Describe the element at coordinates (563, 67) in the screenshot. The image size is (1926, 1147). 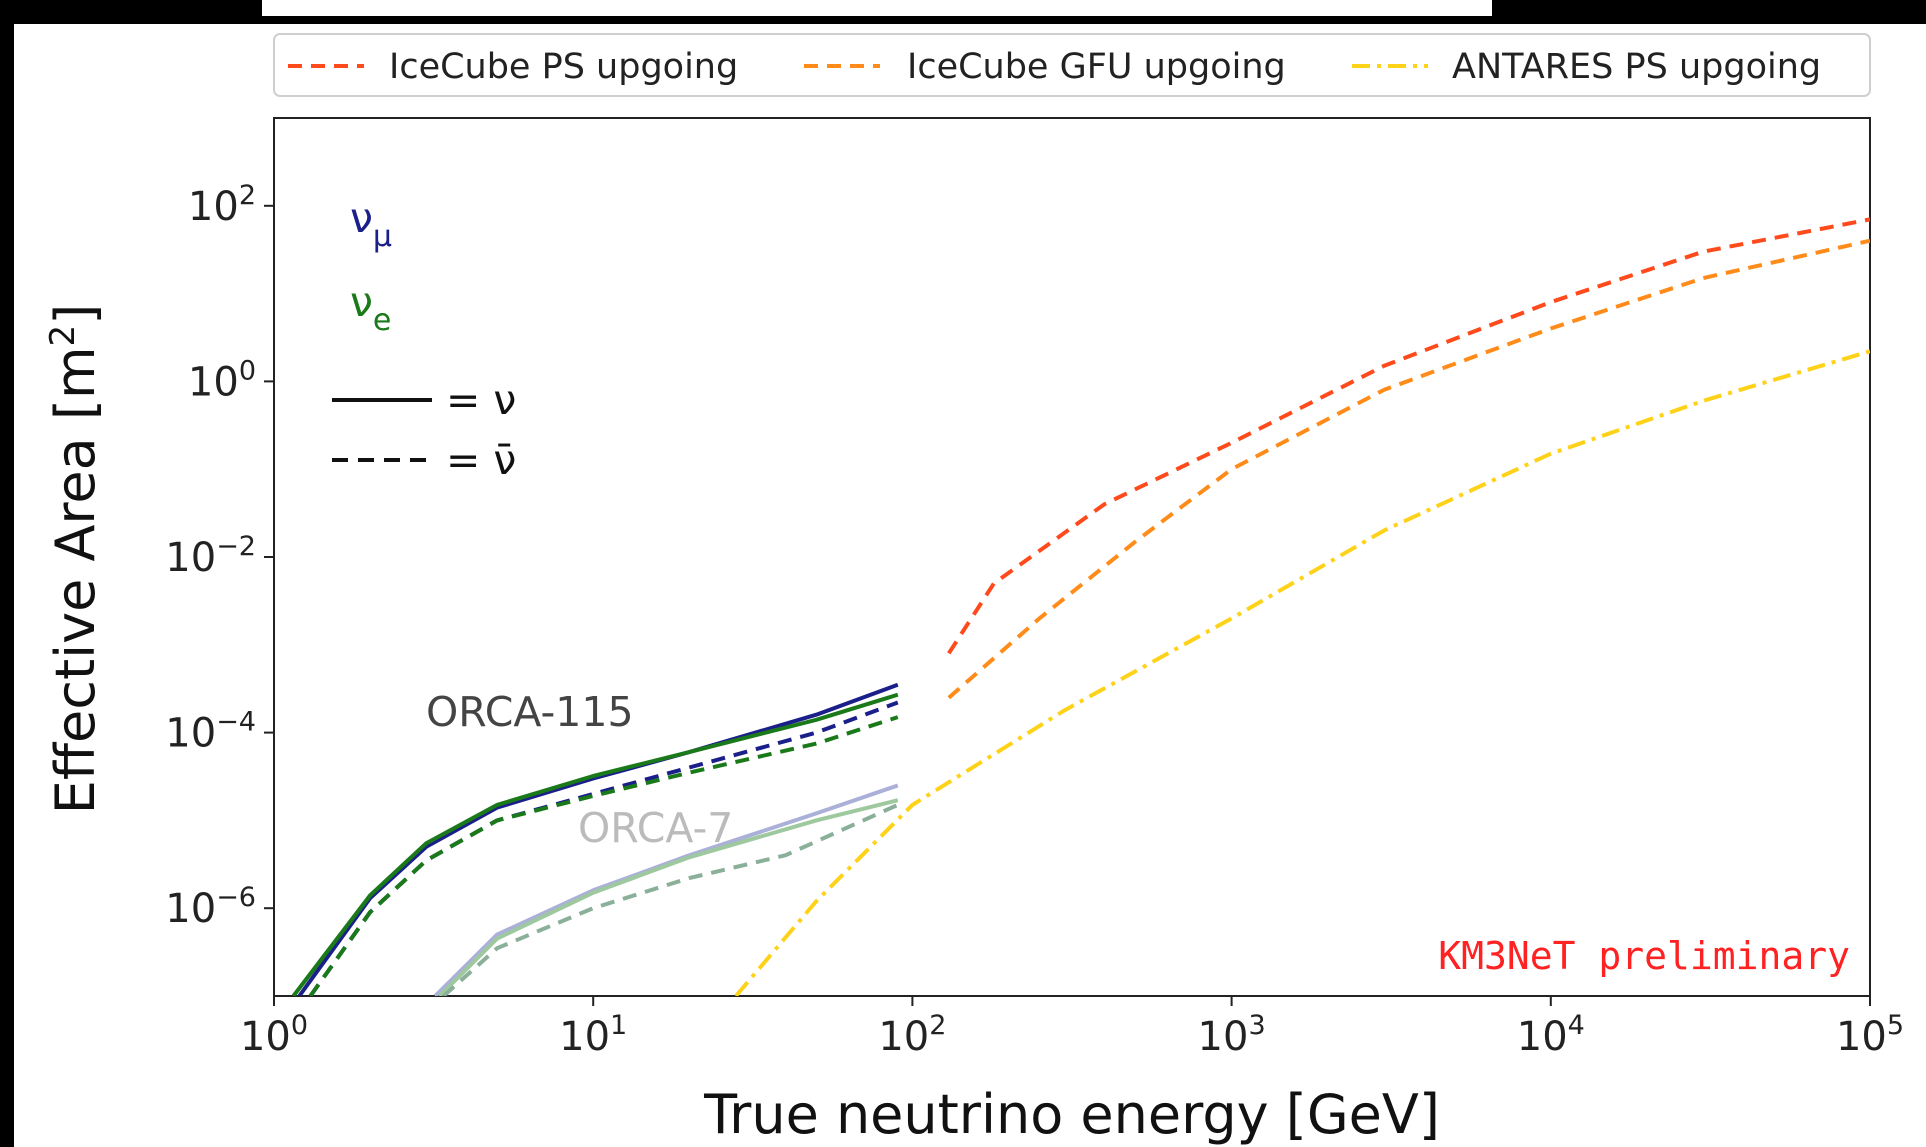
I see `legend-label-icecube-ps: IceCube PS upgoing` at that location.